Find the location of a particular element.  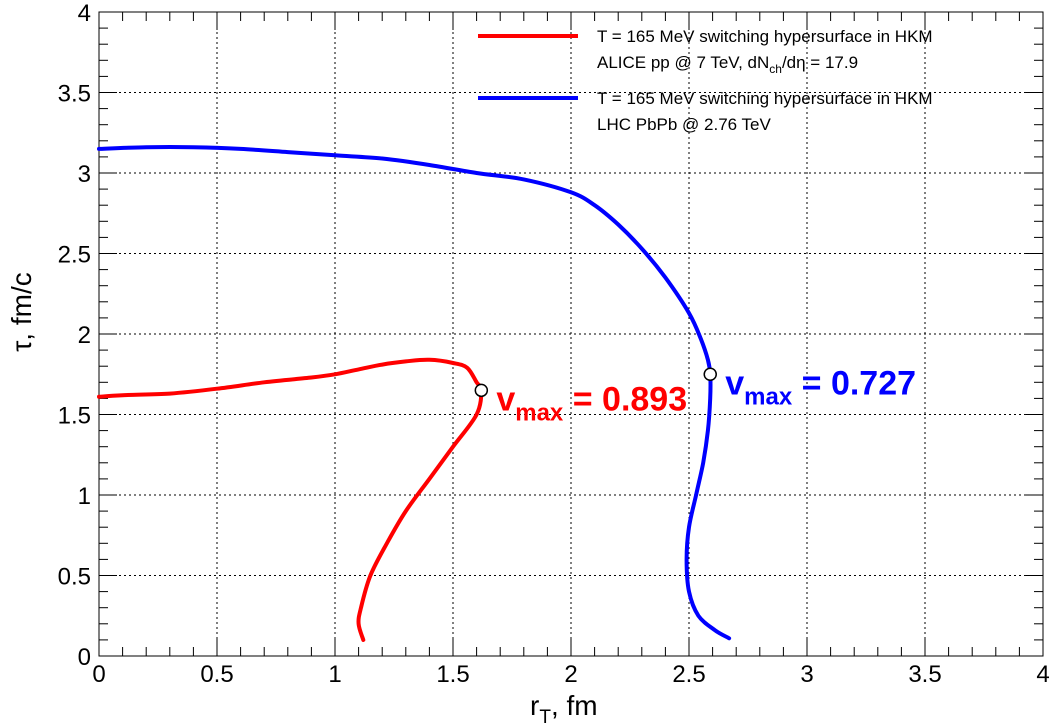

x-tick-label: 2 is located at coordinates (570, 674).